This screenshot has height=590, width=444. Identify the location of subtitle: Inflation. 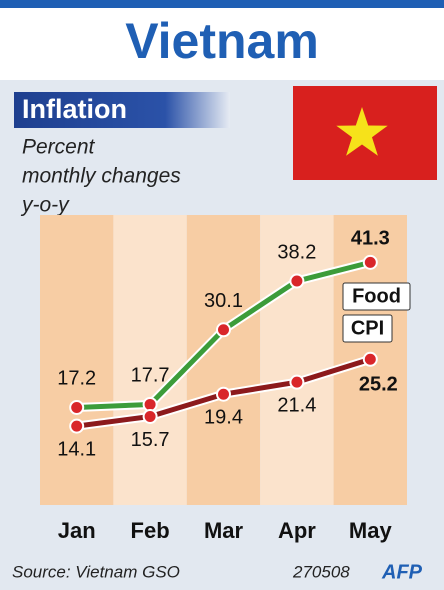
(74, 109).